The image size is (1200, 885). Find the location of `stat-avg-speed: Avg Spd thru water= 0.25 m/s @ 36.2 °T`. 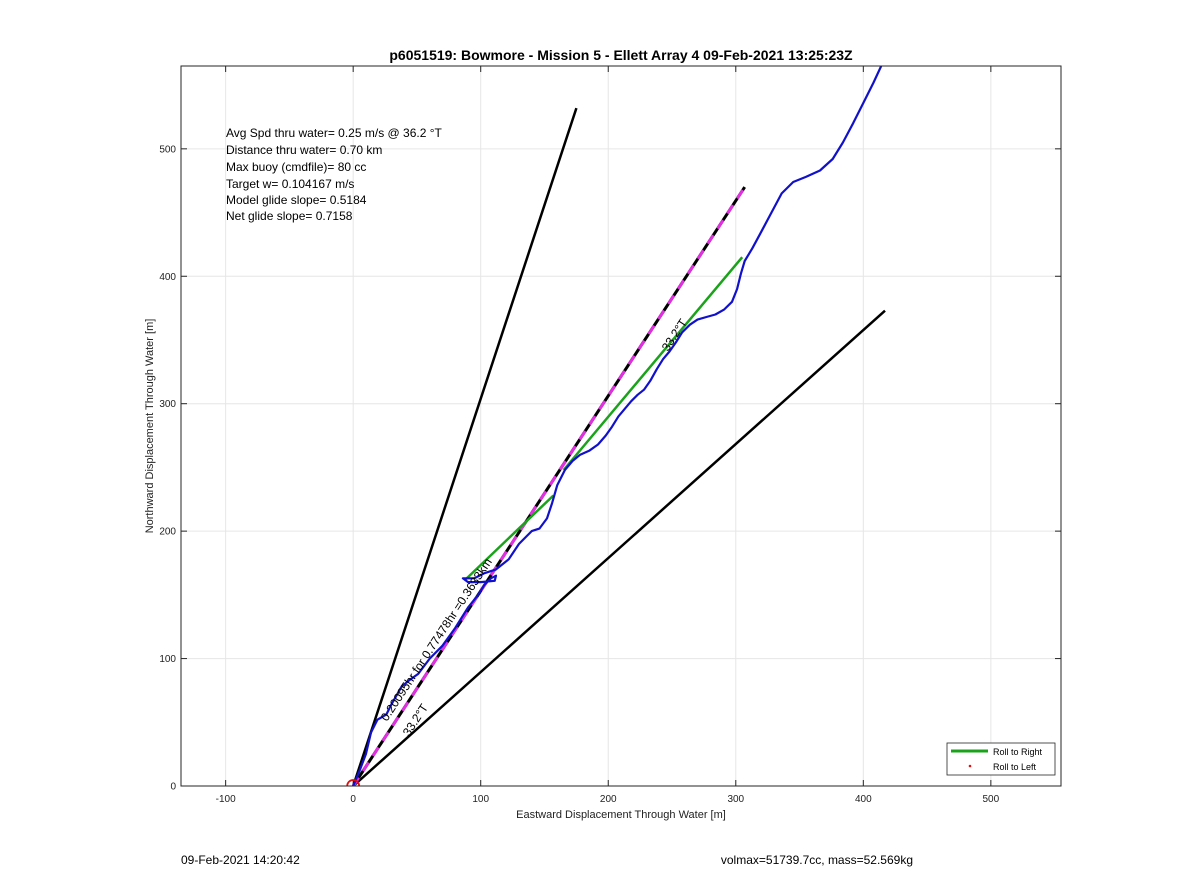

stat-avg-speed: Avg Spd thru water= 0.25 m/s @ 36.2 °T is located at coordinates (334, 133).